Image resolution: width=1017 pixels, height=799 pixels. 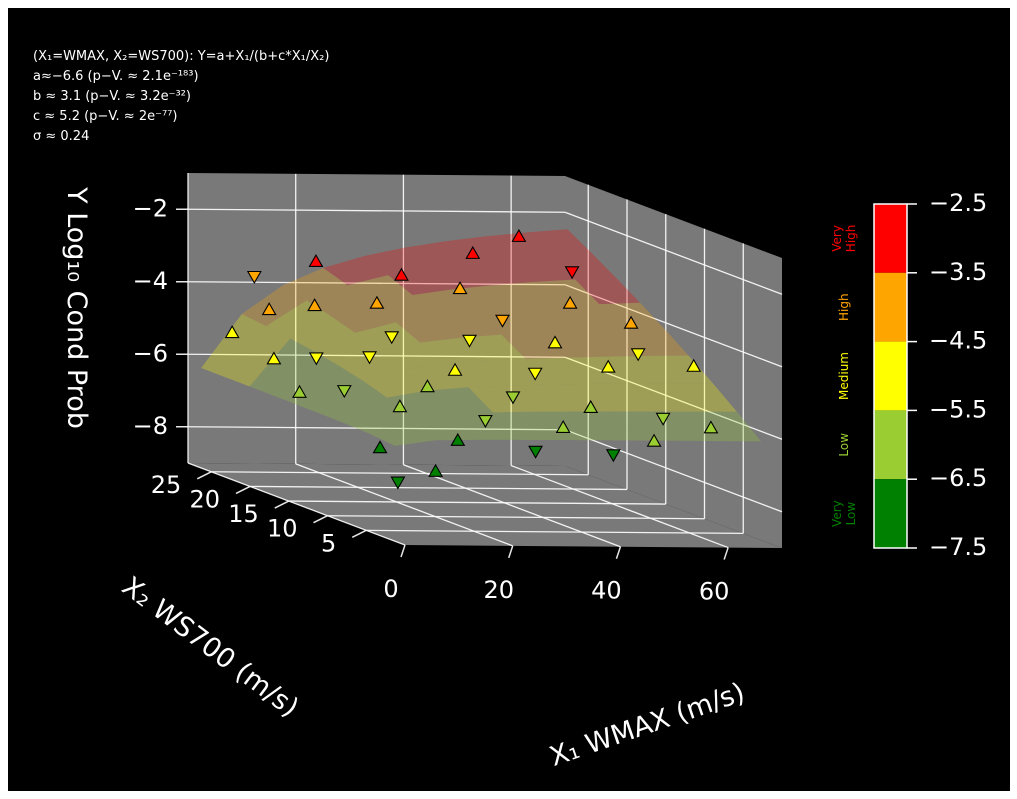 I want to click on side-pane, so click(x=673, y=362).